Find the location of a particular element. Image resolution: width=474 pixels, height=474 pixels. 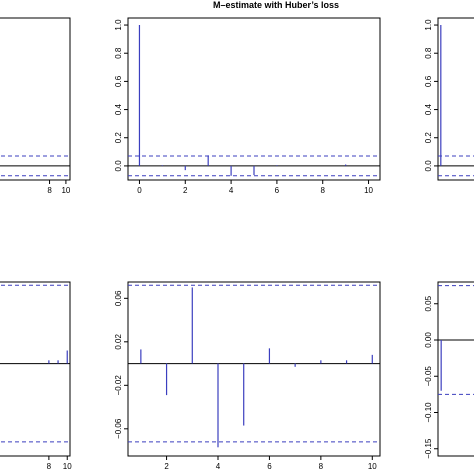

y-tick-label: −0.06 is located at coordinates (118, 428).